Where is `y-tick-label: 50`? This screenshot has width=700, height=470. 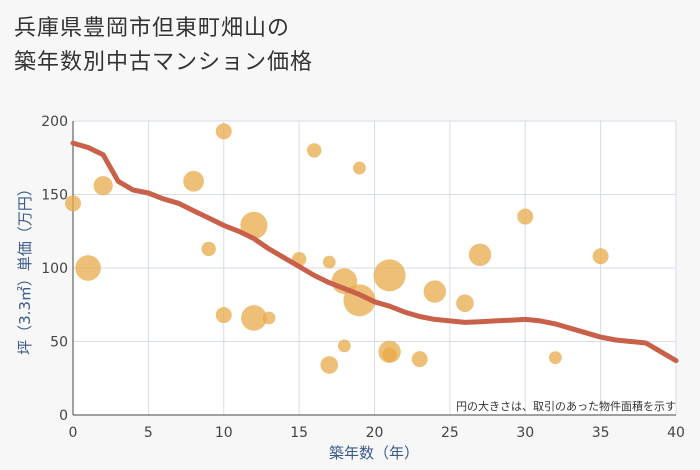 y-tick-label: 50 is located at coordinates (59, 343).